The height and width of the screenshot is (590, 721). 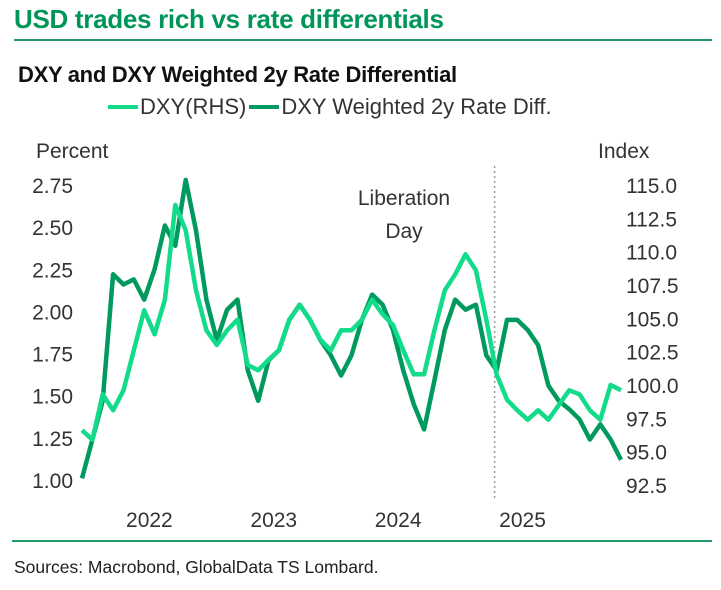 What do you see at coordinates (123, 107) in the screenshot?
I see `legend-swatch-dxy` at bounding box center [123, 107].